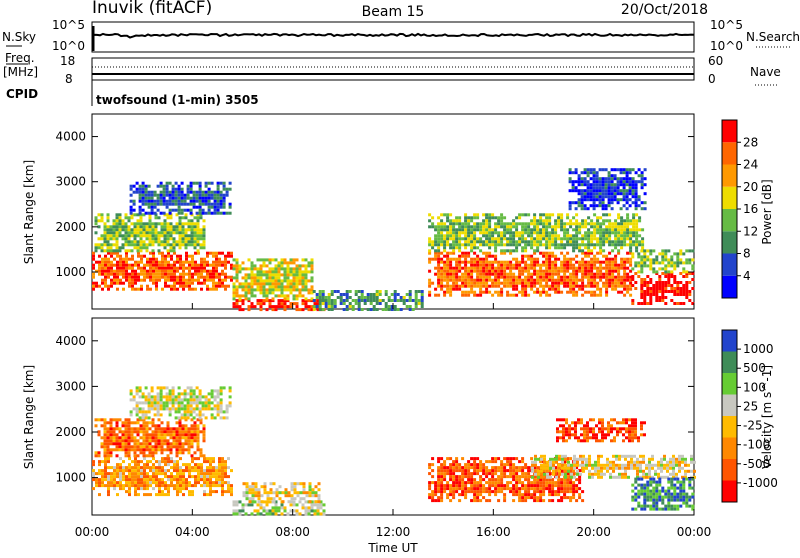 The width and height of the screenshot is (800, 558). Describe the element at coordinates (747, 276) in the screenshot. I see `colorbar-tick-label: 4` at that location.